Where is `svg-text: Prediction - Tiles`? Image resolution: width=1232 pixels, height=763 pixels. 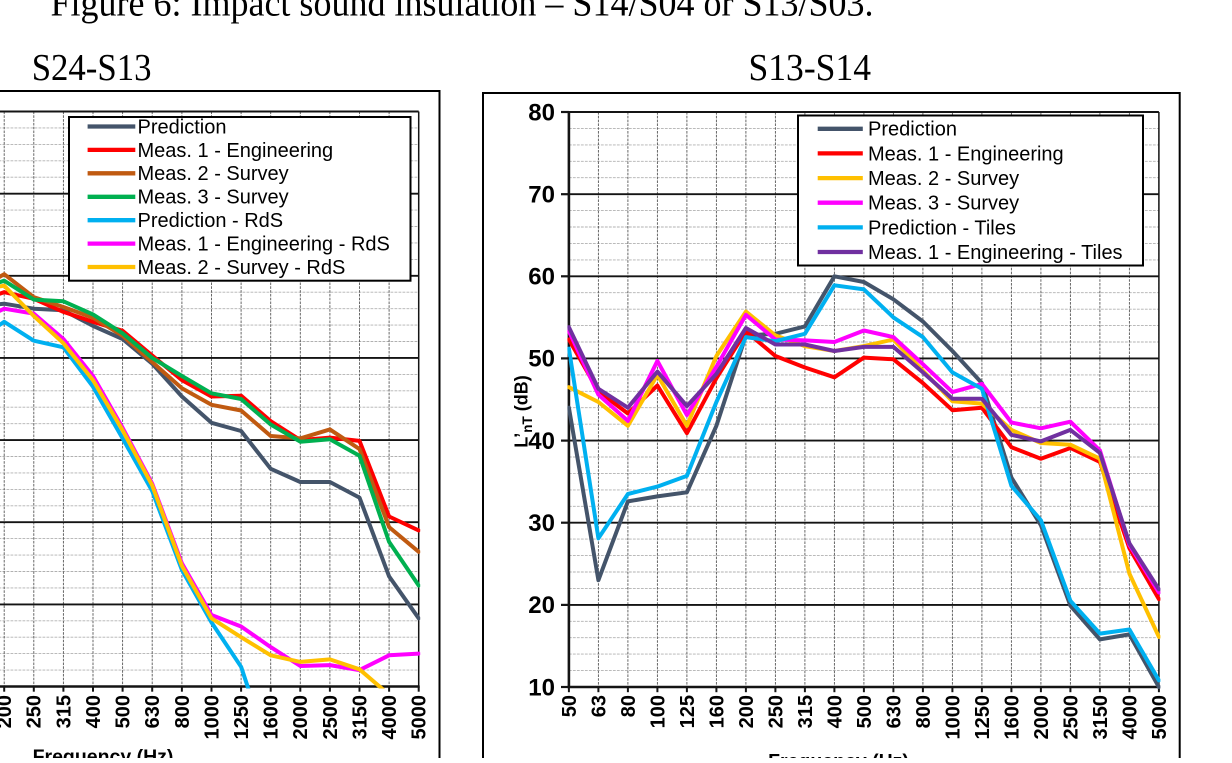 svg-text: Prediction - Tiles is located at coordinates (942, 228).